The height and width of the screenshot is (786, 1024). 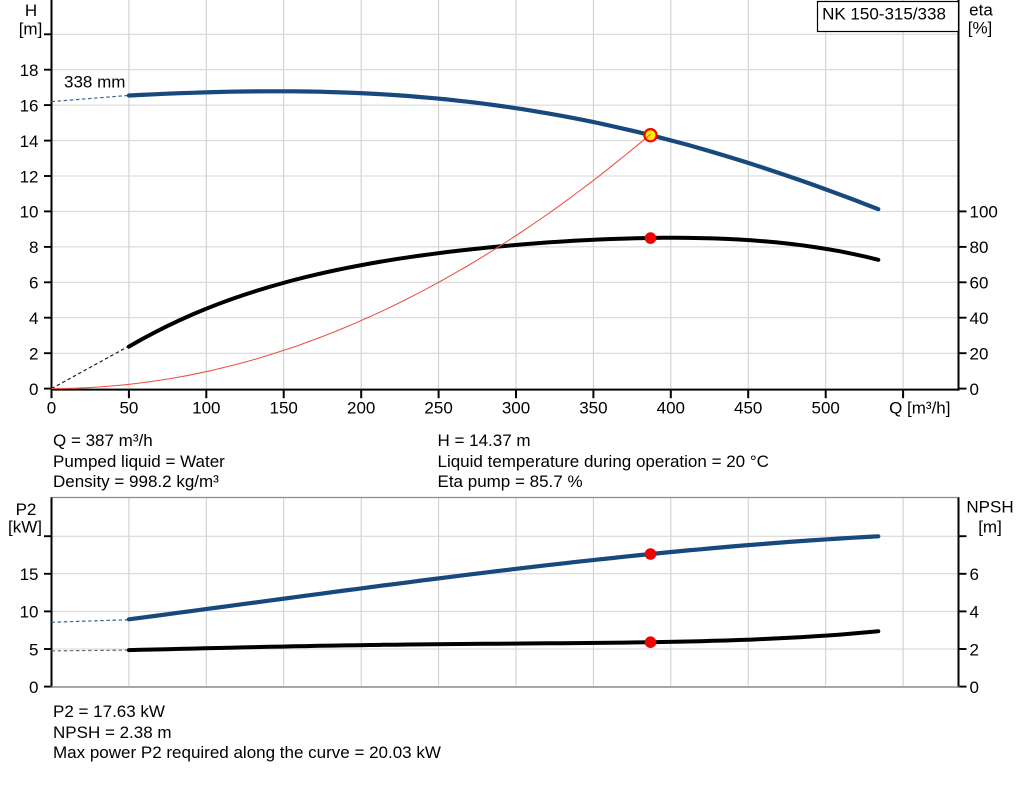 What do you see at coordinates (29, 176) in the screenshot?
I see `svg-text: 12` at bounding box center [29, 176].